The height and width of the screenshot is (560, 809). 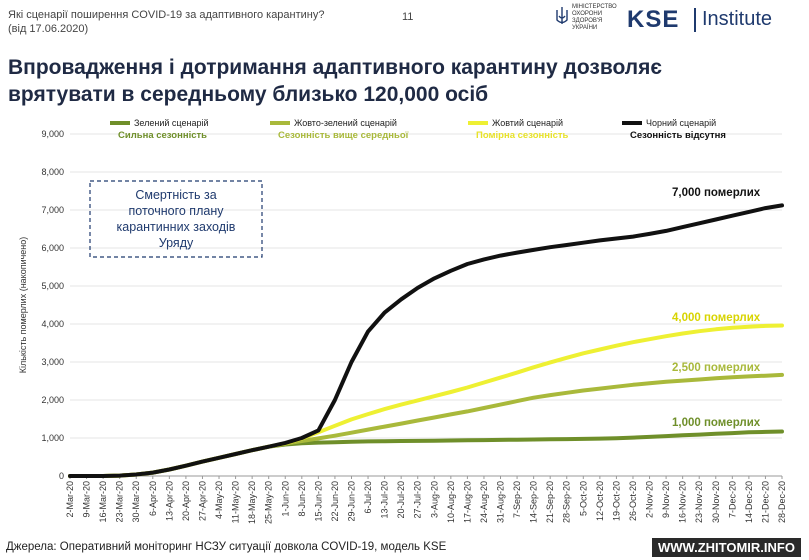 I want to click on logo-divider, so click(x=695, y=20).